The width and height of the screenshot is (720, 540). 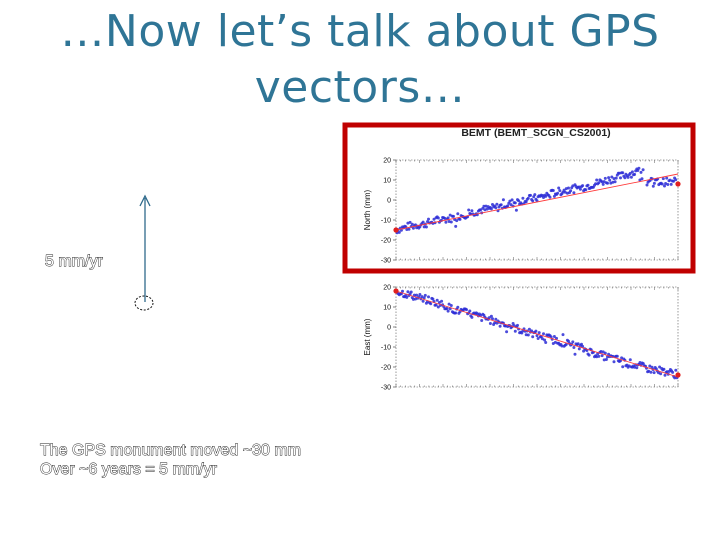 I want to click on y-tick-label: -30, so click(x=386, y=388).